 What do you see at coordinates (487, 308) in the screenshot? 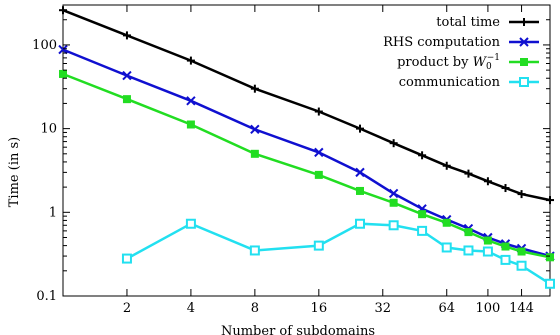
I see `x-tick-label: 100` at bounding box center [487, 308].